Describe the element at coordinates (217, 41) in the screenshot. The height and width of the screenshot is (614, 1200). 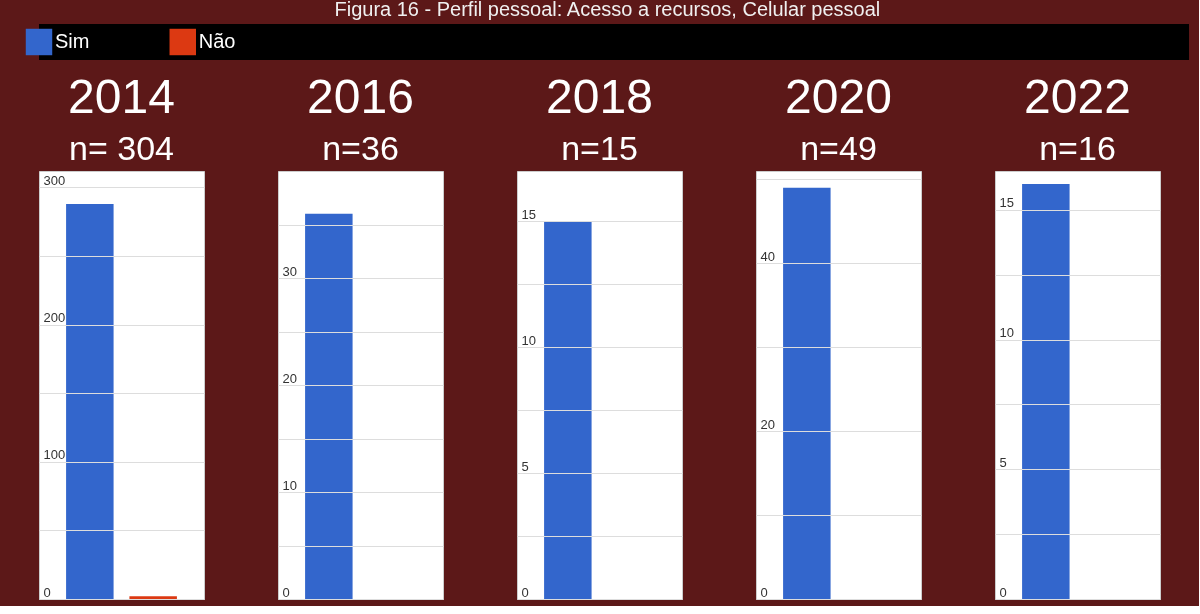
I see `legend-label: Não` at that location.